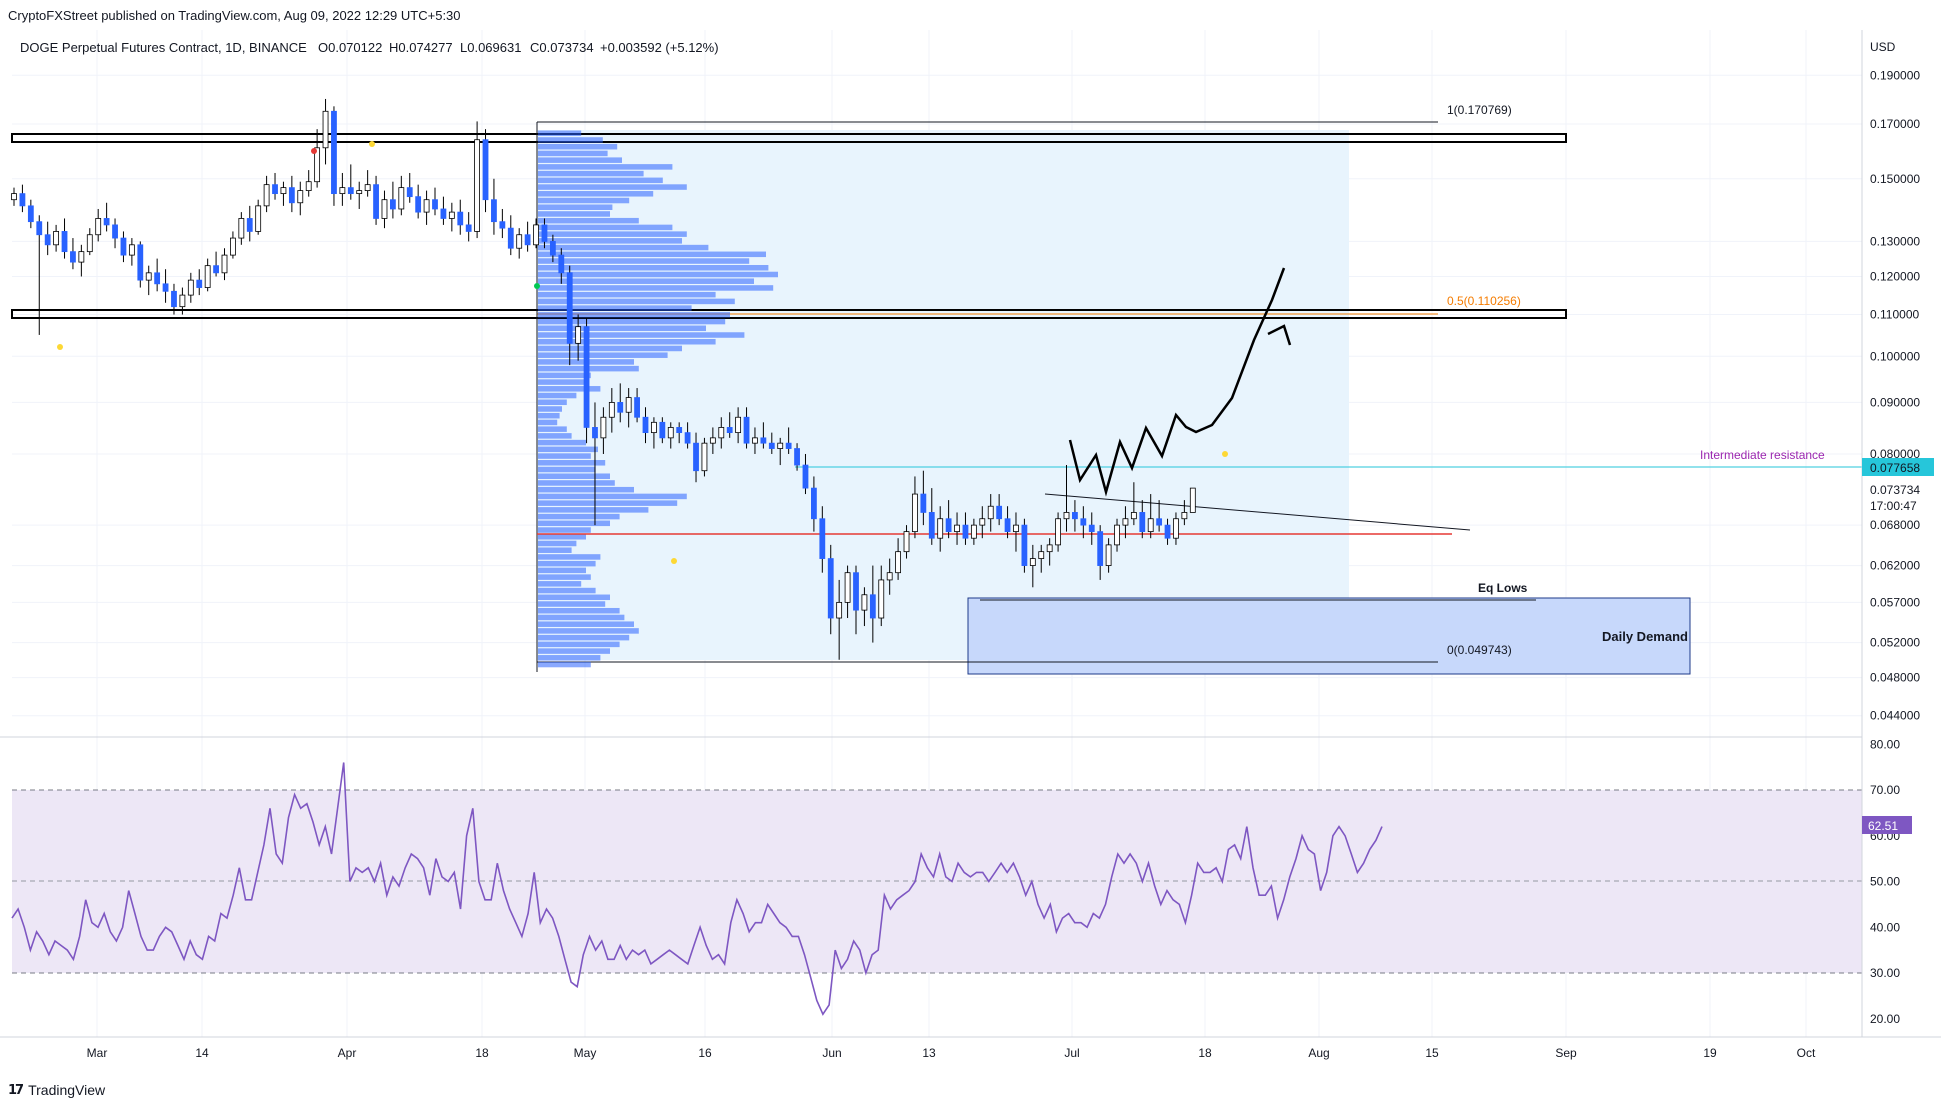 The height and width of the screenshot is (1105, 1941). Describe the element at coordinates (16, 1090) in the screenshot. I see `tradingview-logo-icon: 17` at that location.